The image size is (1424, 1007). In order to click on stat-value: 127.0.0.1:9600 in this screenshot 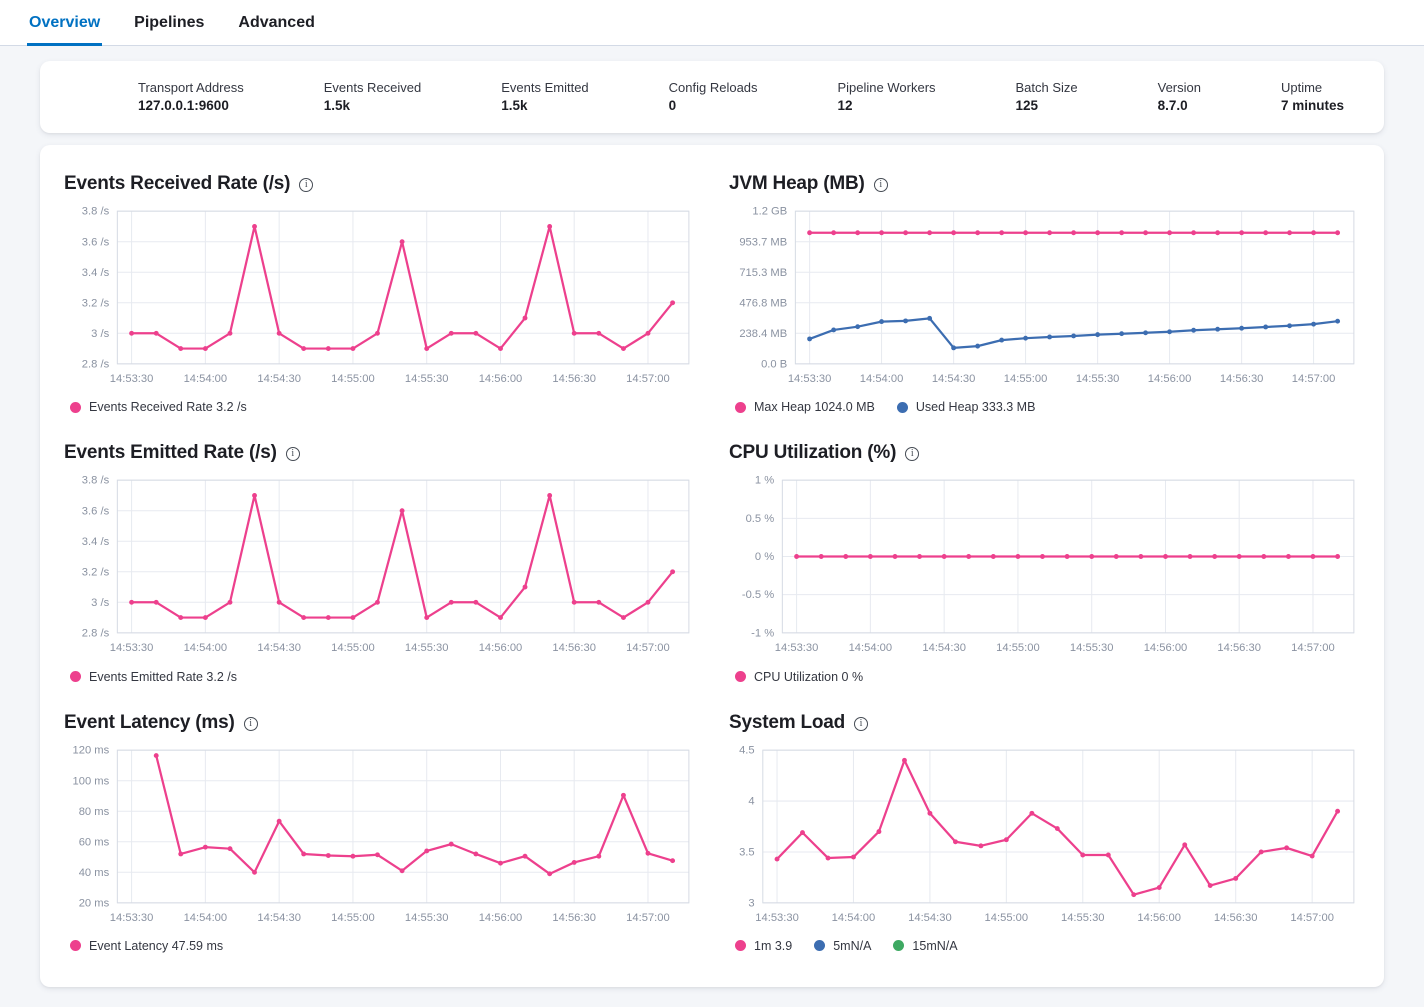, I will do `click(183, 105)`.